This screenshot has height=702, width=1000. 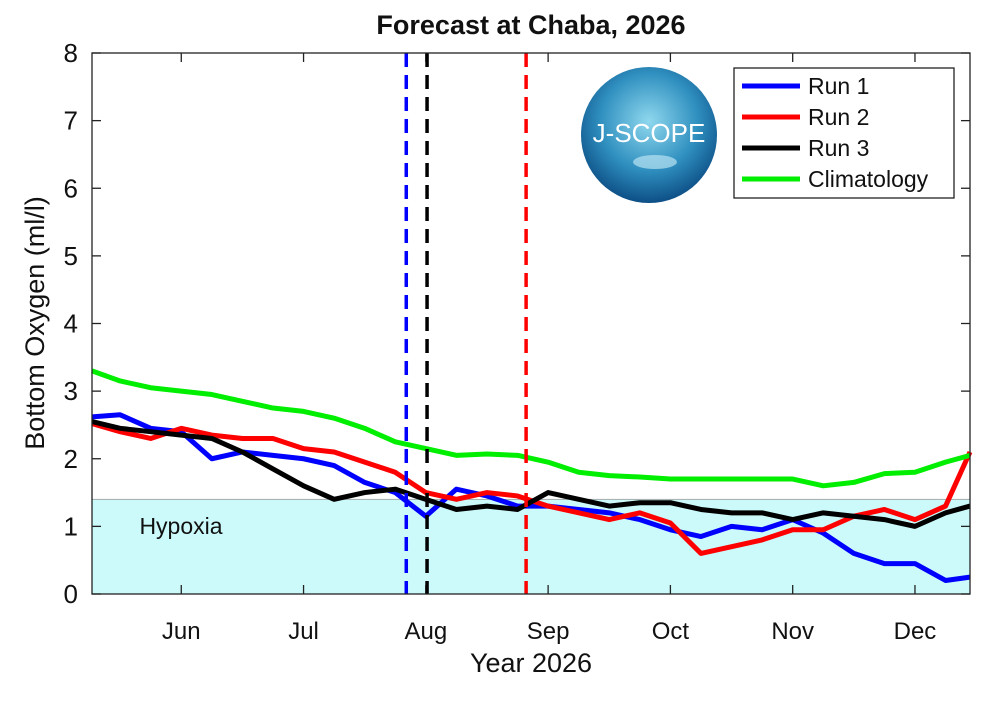 I want to click on x-tick-label: Oct, so click(x=671, y=631).